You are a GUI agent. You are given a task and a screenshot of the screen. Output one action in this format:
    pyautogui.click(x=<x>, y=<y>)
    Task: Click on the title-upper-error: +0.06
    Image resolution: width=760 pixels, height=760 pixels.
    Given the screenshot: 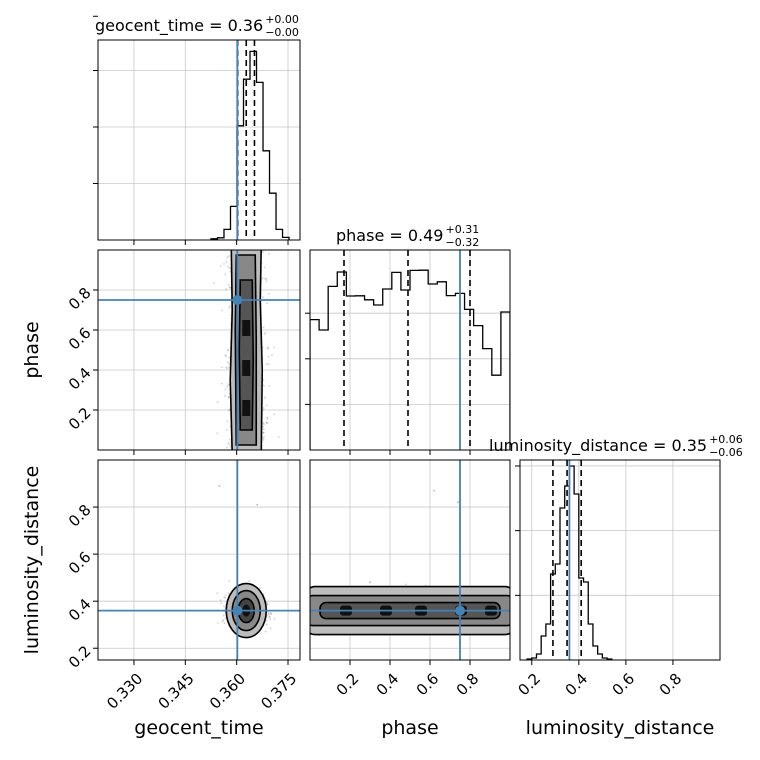 What is the action you would take?
    pyautogui.click(x=726, y=439)
    